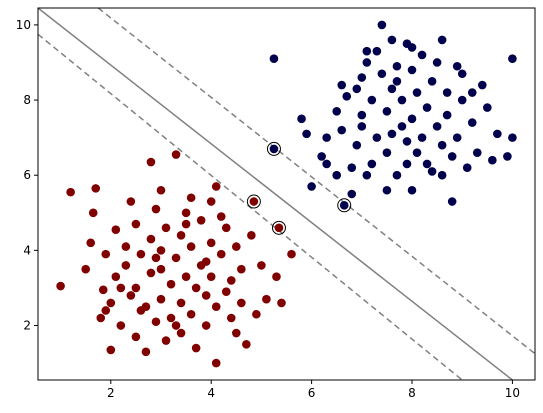  What do you see at coordinates (27, 100) in the screenshot?
I see `y-tick-label: 8` at bounding box center [27, 100].